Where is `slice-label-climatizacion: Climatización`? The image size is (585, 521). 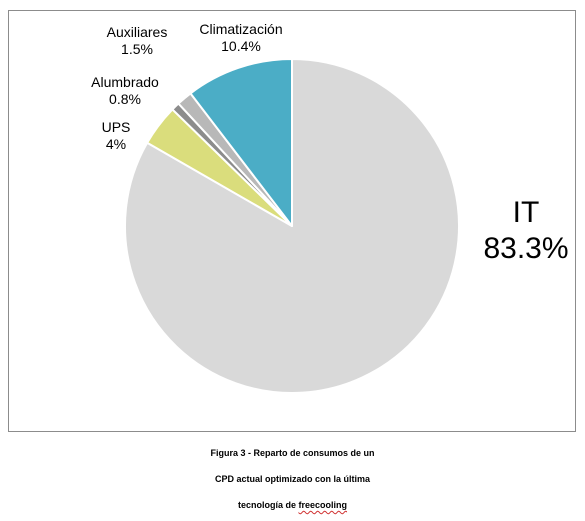 slice-label-climatizacion: Climatización is located at coordinates (240, 29).